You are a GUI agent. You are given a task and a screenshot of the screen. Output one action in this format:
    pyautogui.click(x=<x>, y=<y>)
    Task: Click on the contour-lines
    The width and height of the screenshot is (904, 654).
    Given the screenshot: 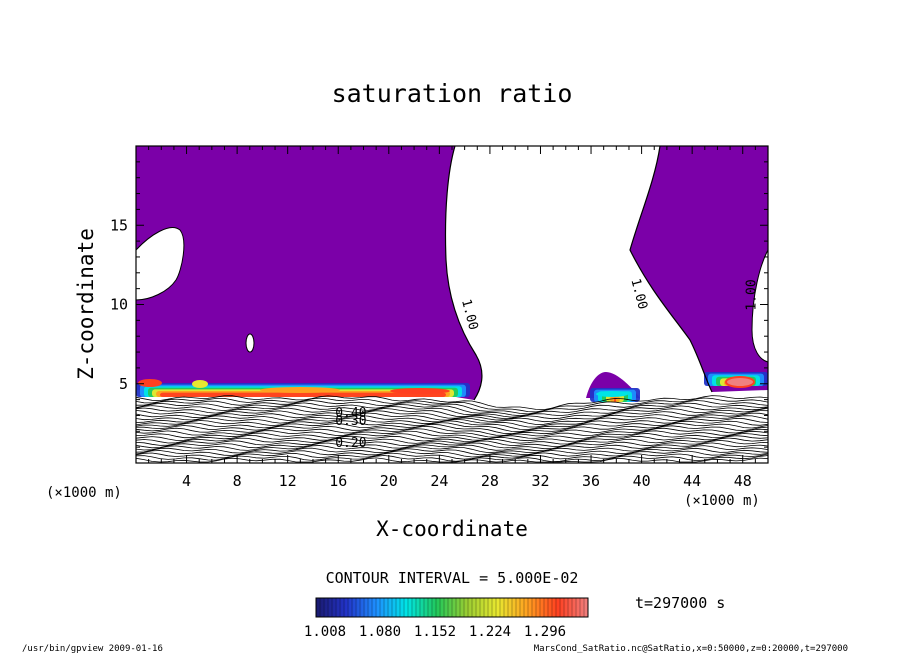 What is the action you would take?
    pyautogui.click(x=452, y=429)
    